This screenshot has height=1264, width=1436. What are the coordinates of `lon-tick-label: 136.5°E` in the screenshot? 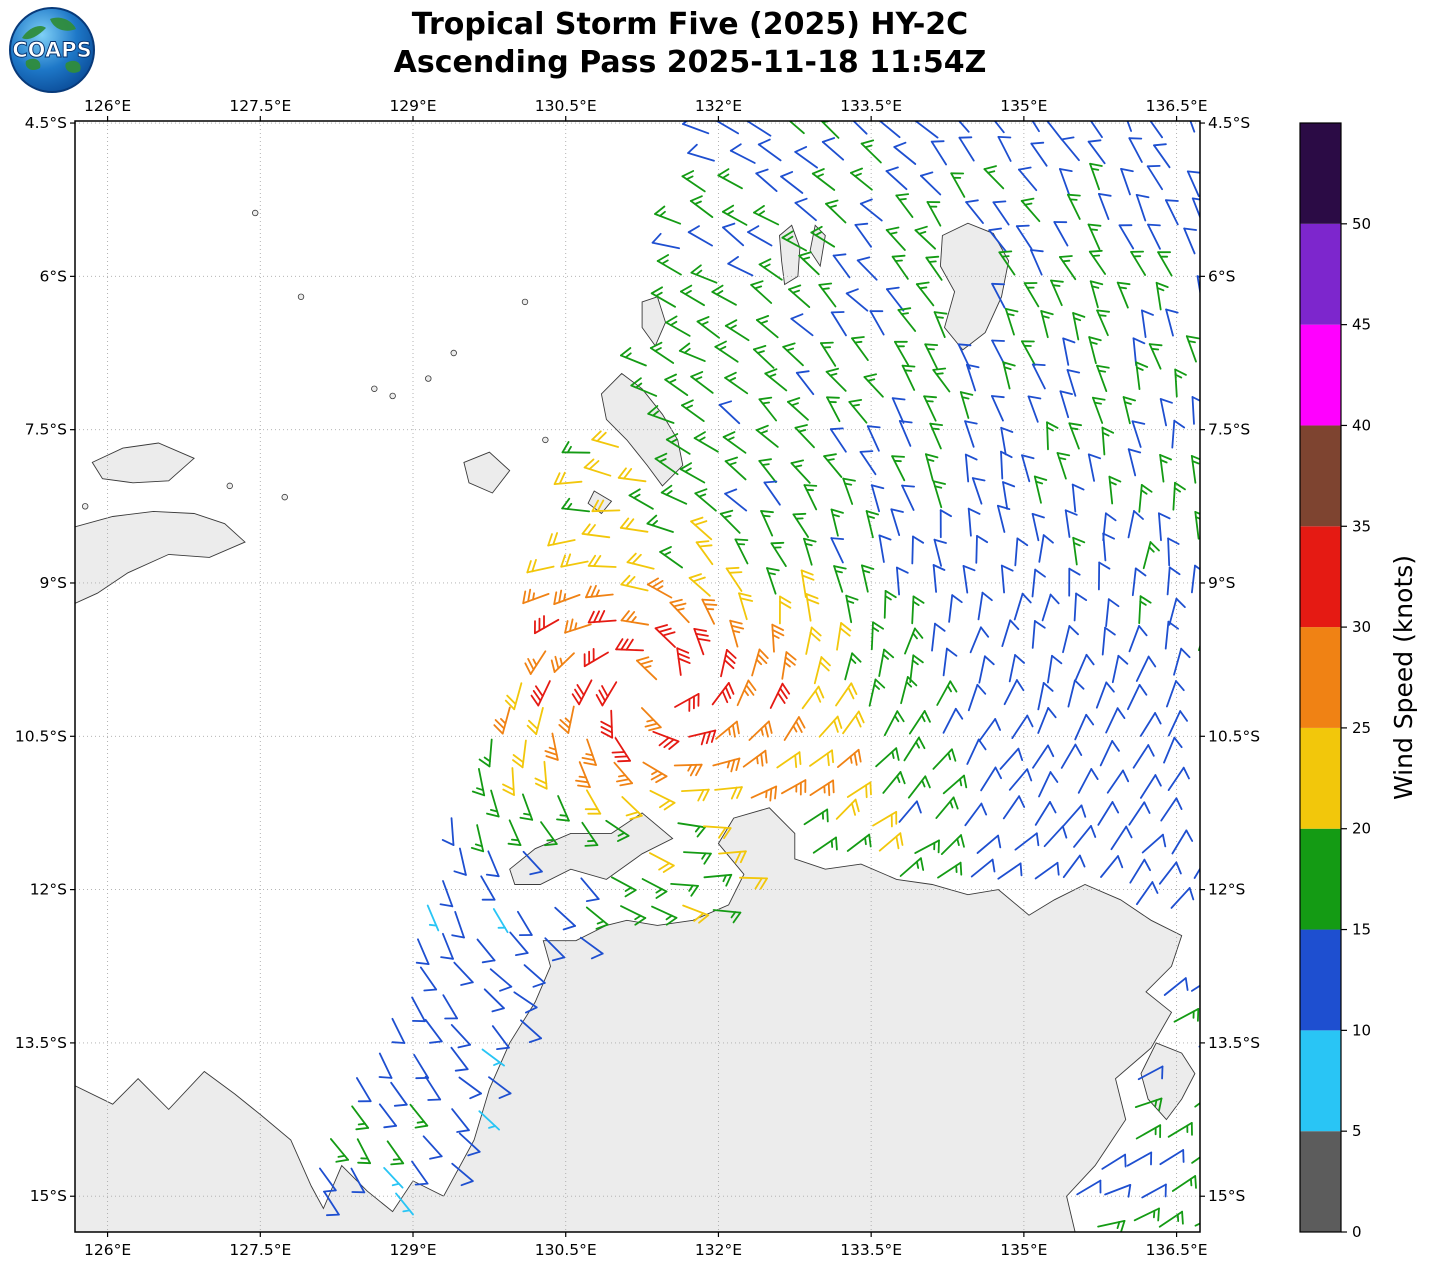 It's located at (1177, 106).